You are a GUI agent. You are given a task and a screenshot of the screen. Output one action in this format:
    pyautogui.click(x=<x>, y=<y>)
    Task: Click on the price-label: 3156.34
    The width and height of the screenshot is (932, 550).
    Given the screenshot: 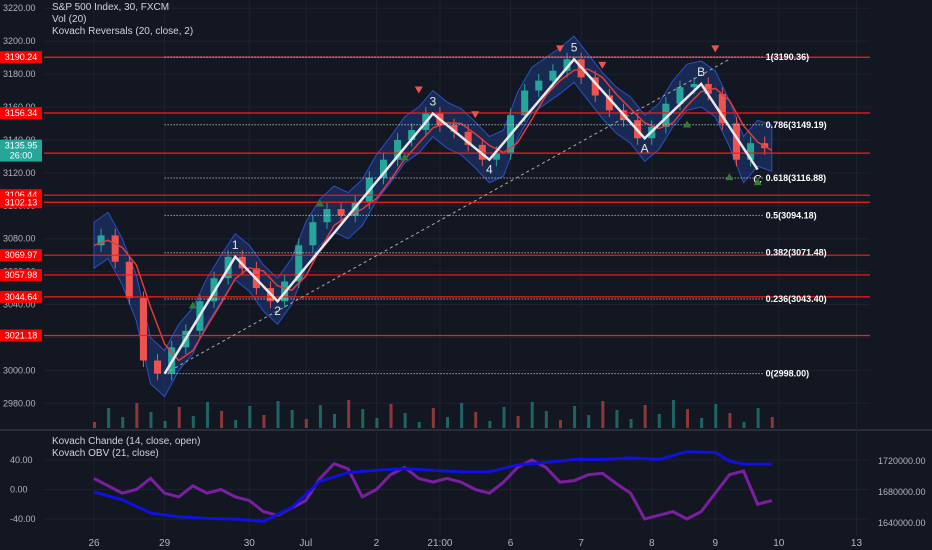 What is the action you would take?
    pyautogui.click(x=21, y=113)
    